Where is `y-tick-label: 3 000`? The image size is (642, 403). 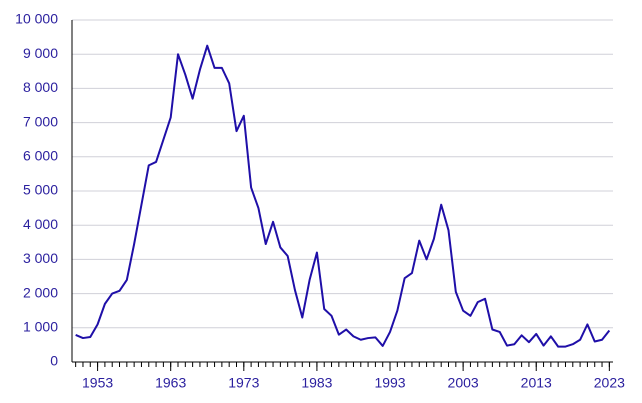
y-tick-label: 3 000 is located at coordinates (40, 258).